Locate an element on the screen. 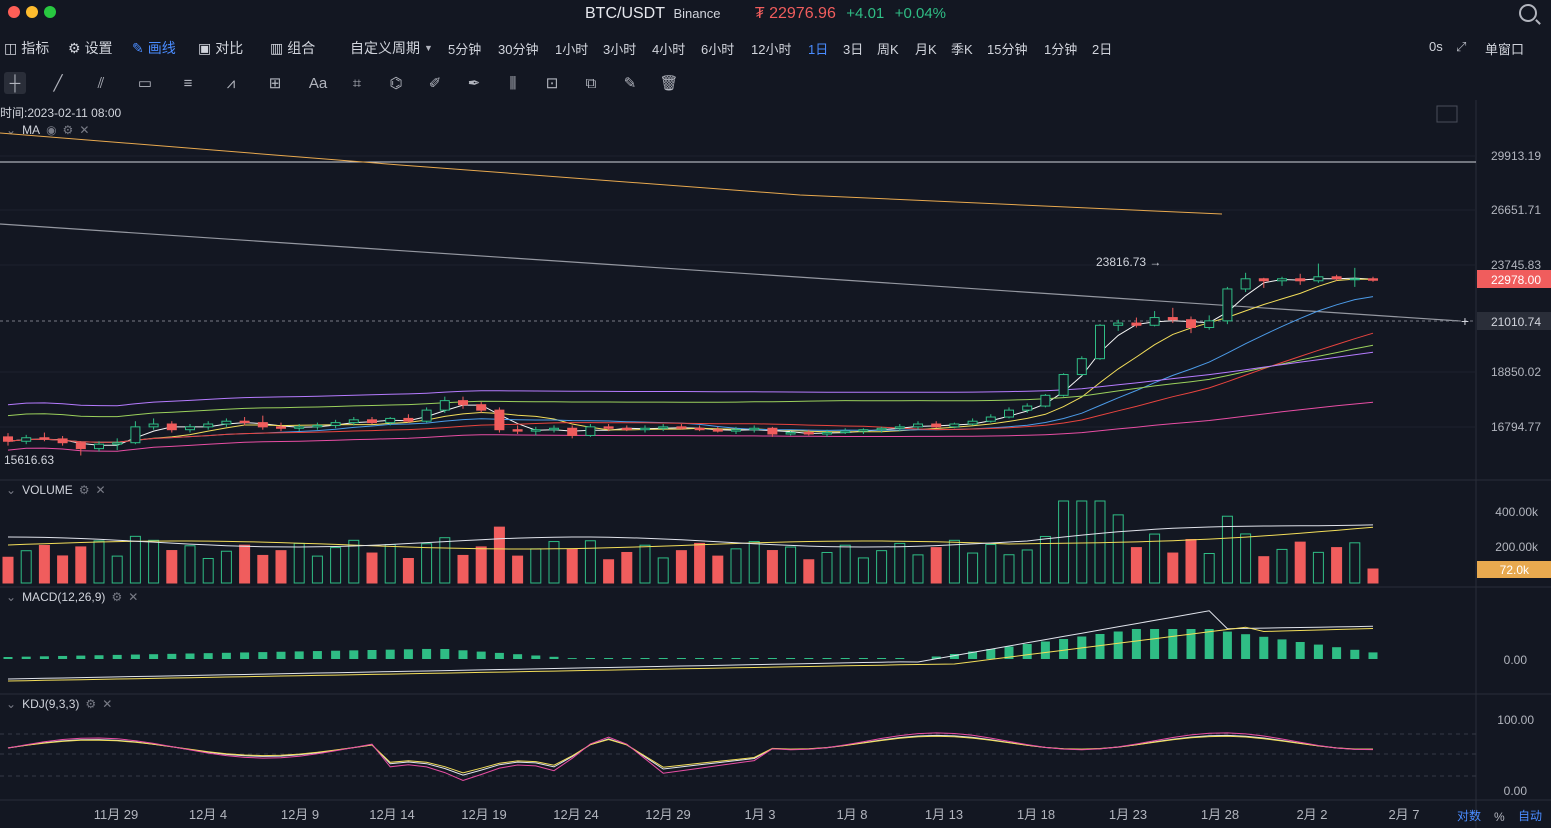  volume-tick-label: 400.00k is located at coordinates (1517, 512).